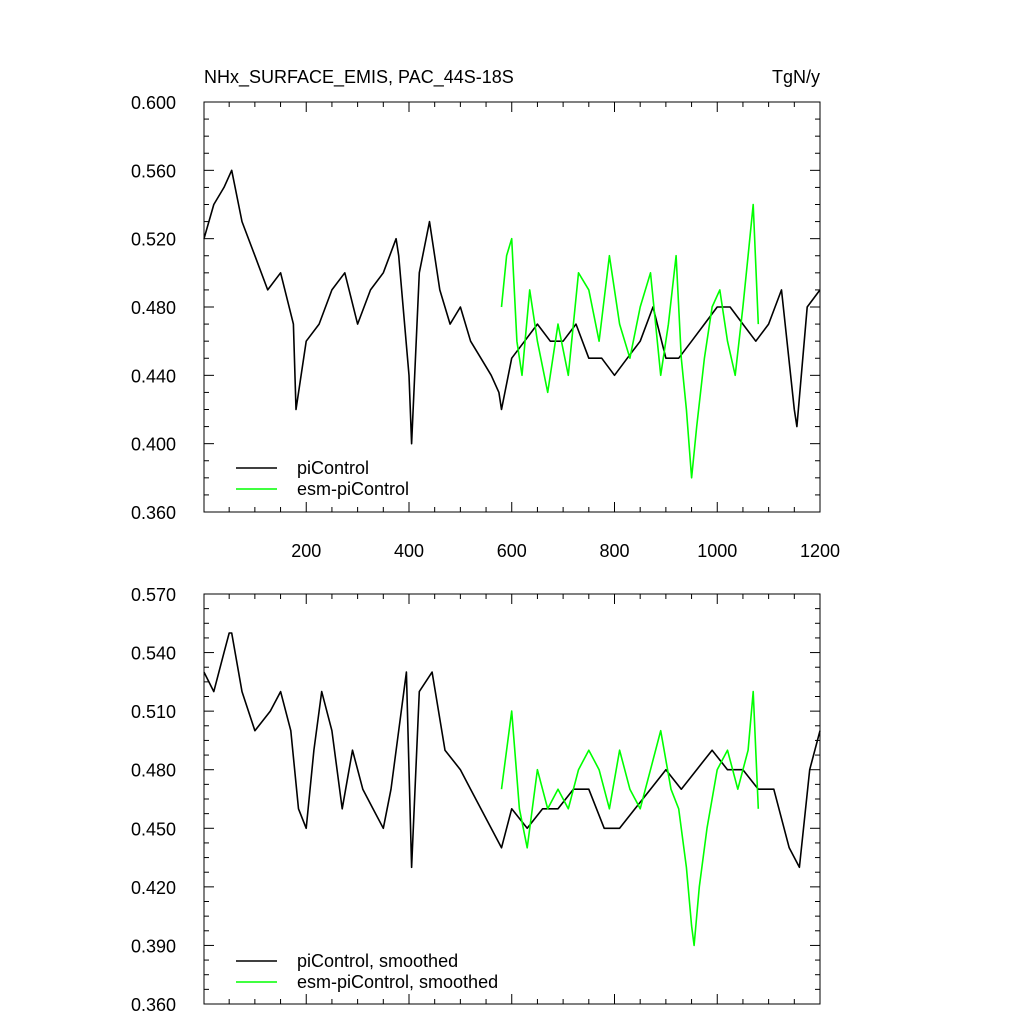  I want to click on y-tick-label: 0.400, so click(153, 445).